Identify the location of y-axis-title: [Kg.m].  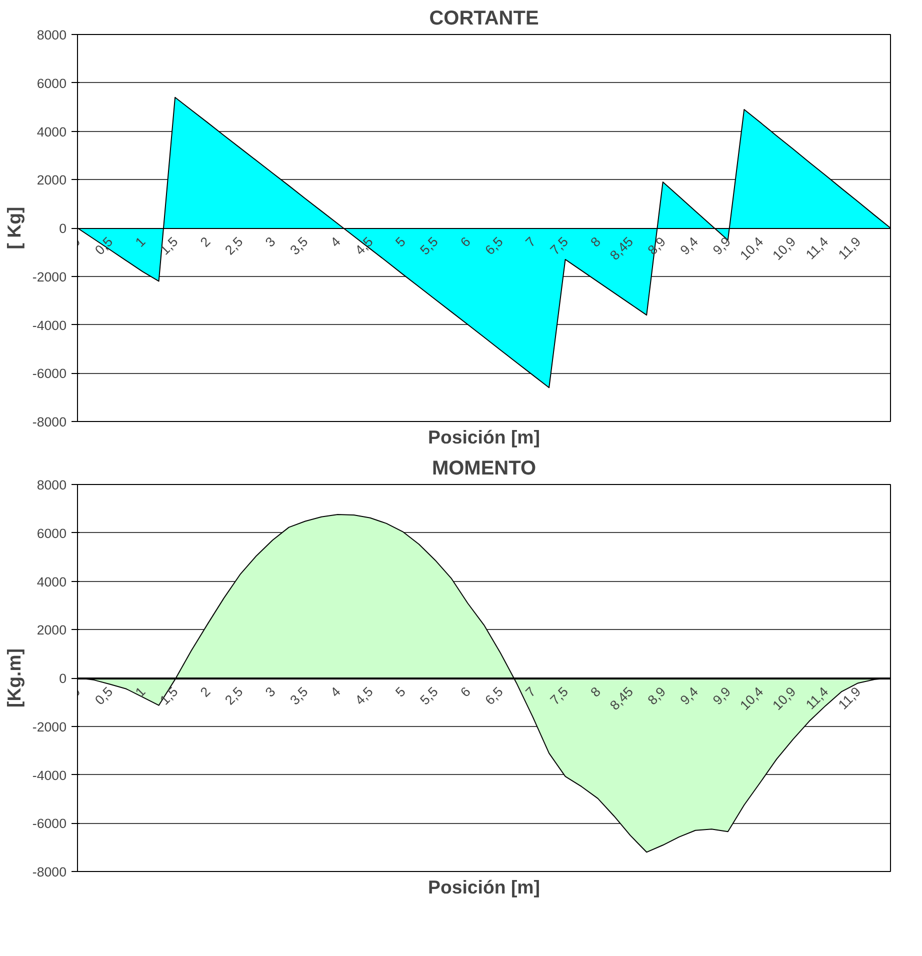
(13, 678).